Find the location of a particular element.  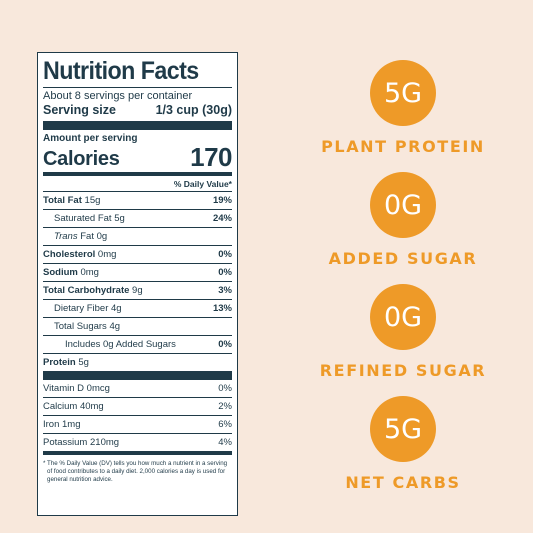

badge-label: REFINED SUGAR is located at coordinates (403, 370).